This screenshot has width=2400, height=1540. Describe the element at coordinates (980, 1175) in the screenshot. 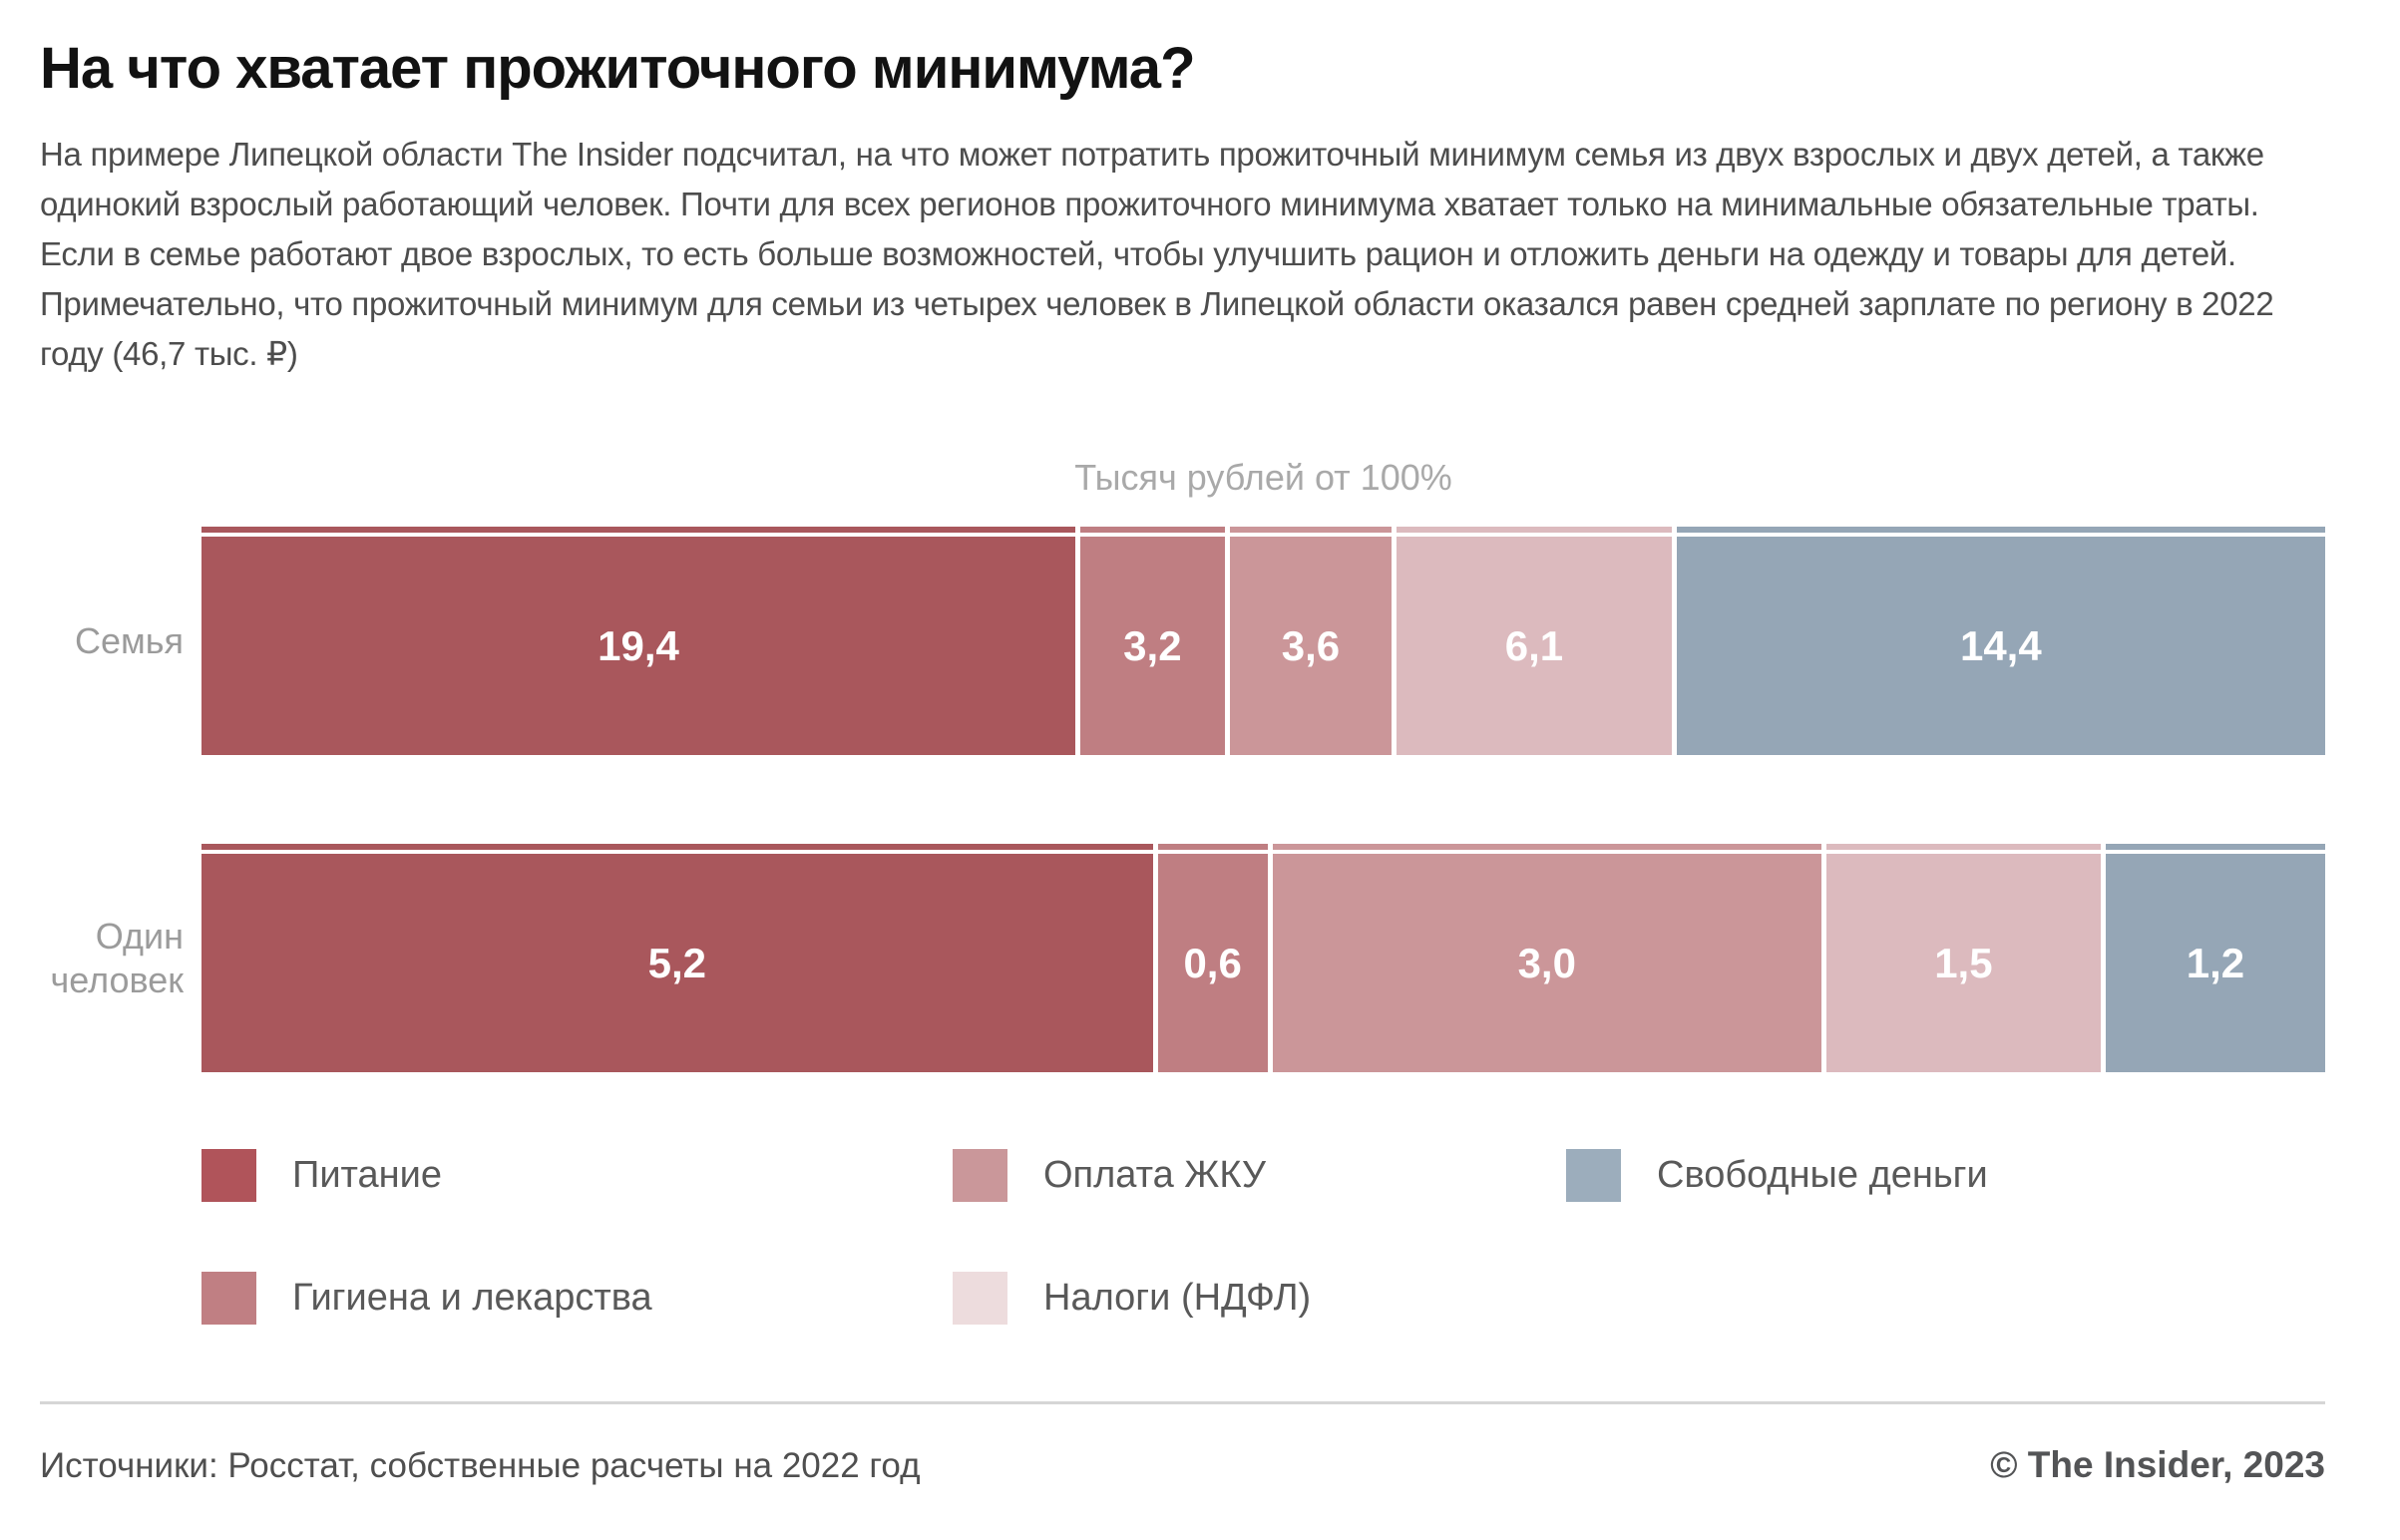

I see `legend-swatch-utilities` at that location.